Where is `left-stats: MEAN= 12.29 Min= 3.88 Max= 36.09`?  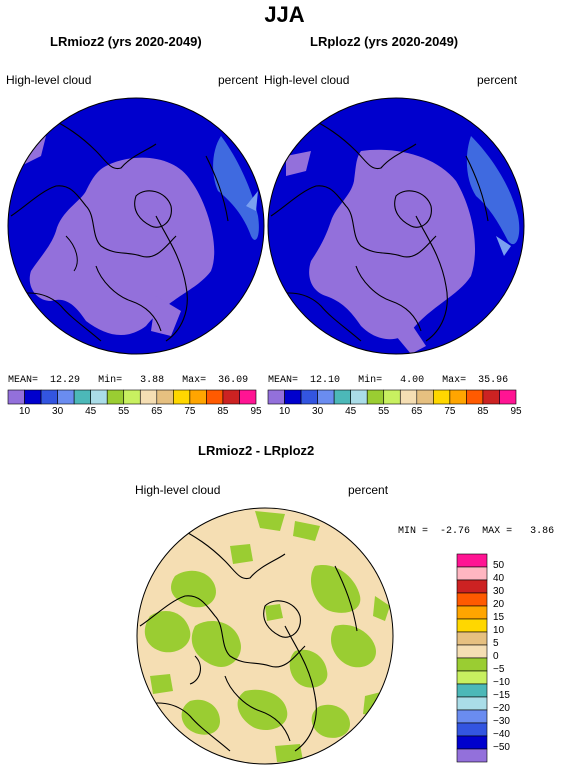 left-stats: MEAN= 12.29 Min= 3.88 Max= 36.09 is located at coordinates (128, 380).